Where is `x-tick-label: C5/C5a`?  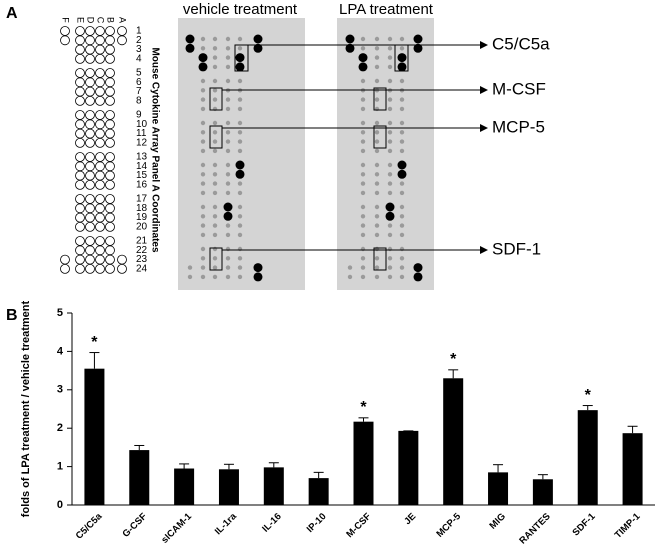
x-tick-label: C5/C5a is located at coordinates (89, 526).